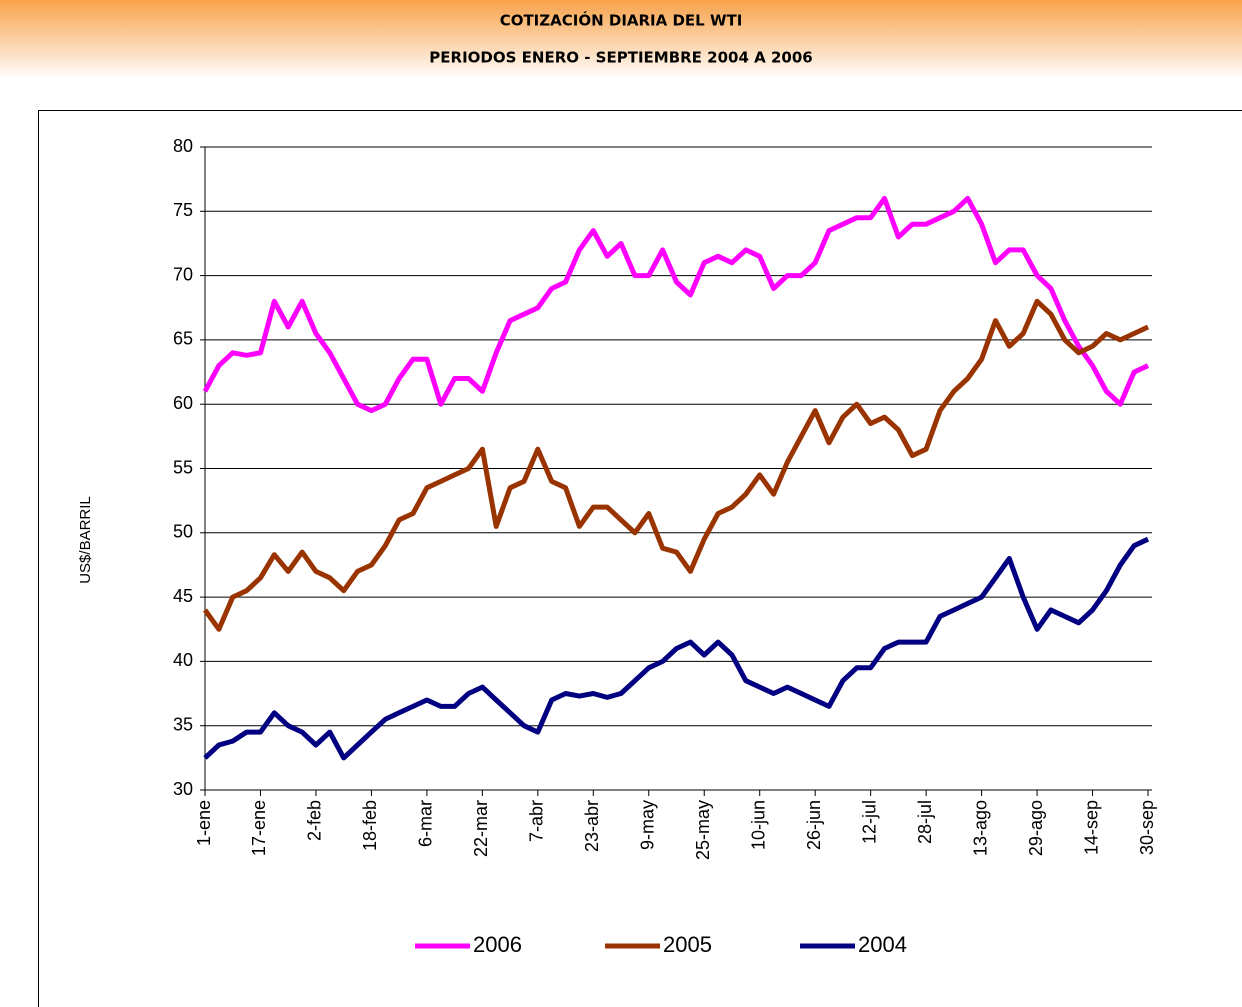 The width and height of the screenshot is (1242, 1007). Describe the element at coordinates (980, 828) in the screenshot. I see `x-tick-label: 13-ago` at that location.